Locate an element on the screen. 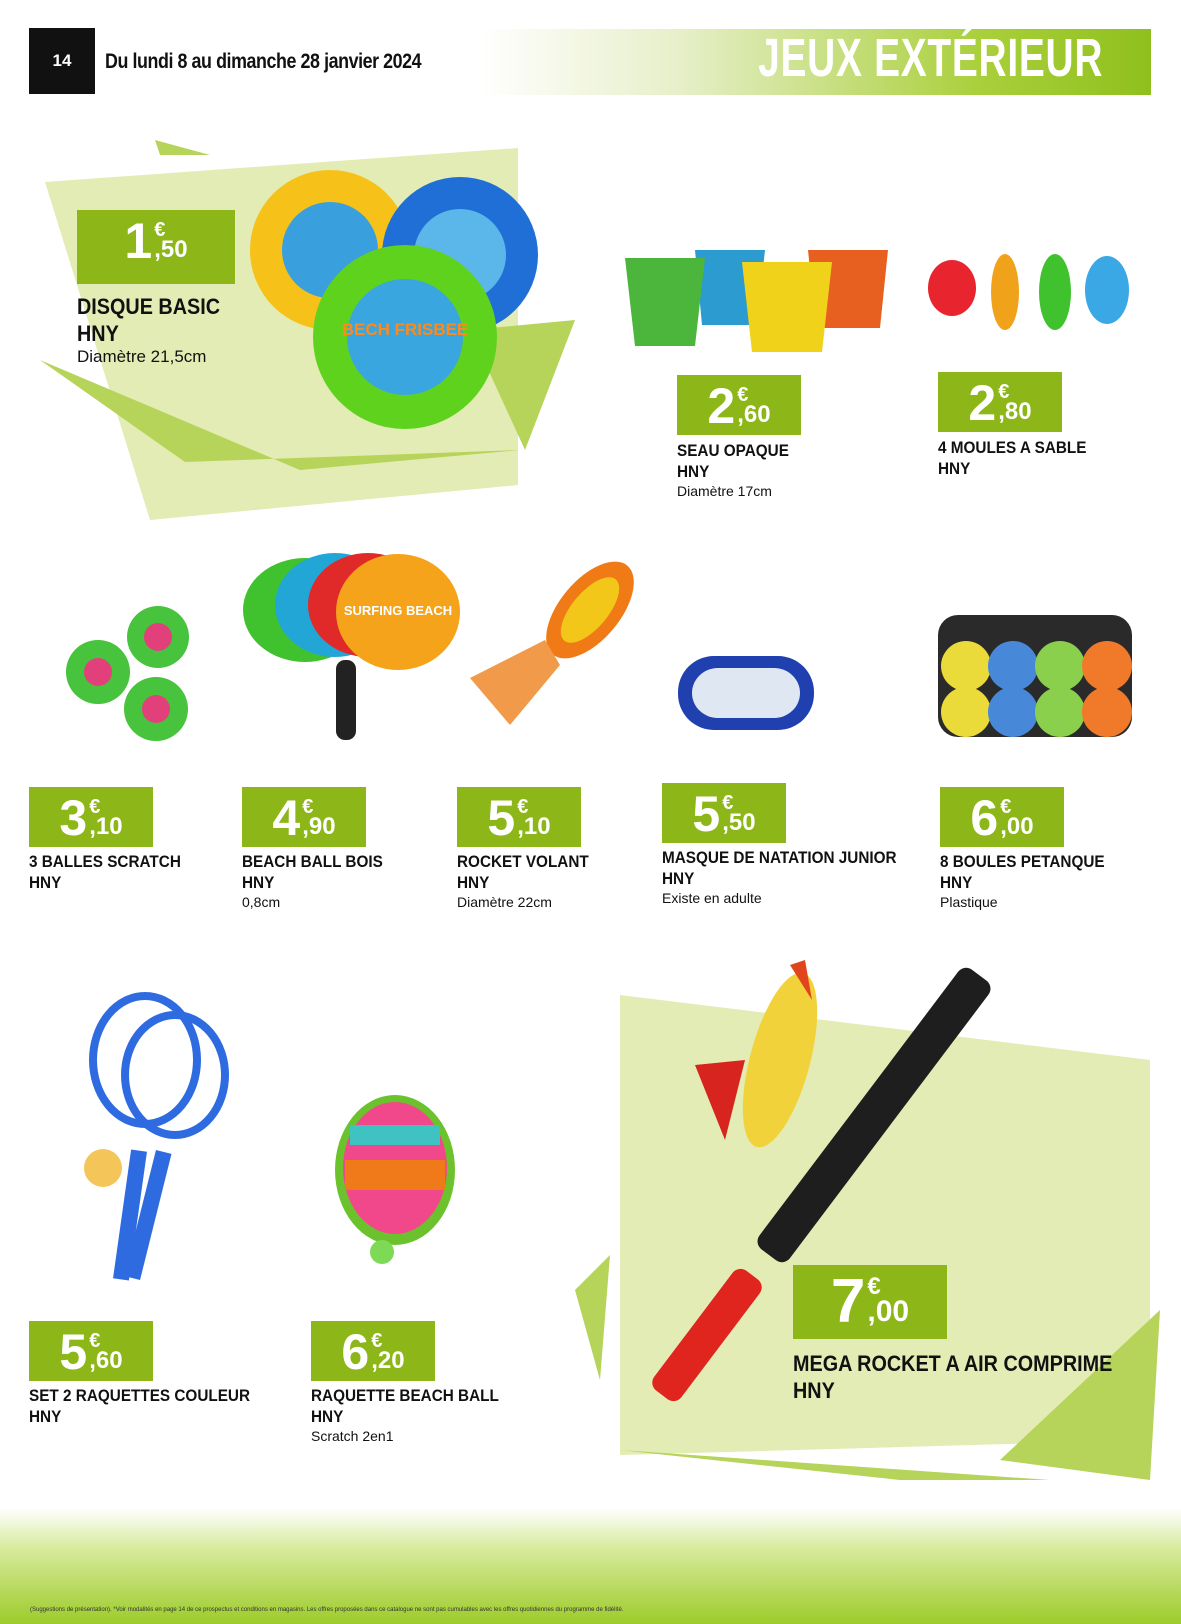 This screenshot has width=1181, height=1624. price-tag-moules: 2 € ,80 is located at coordinates (1000, 402).